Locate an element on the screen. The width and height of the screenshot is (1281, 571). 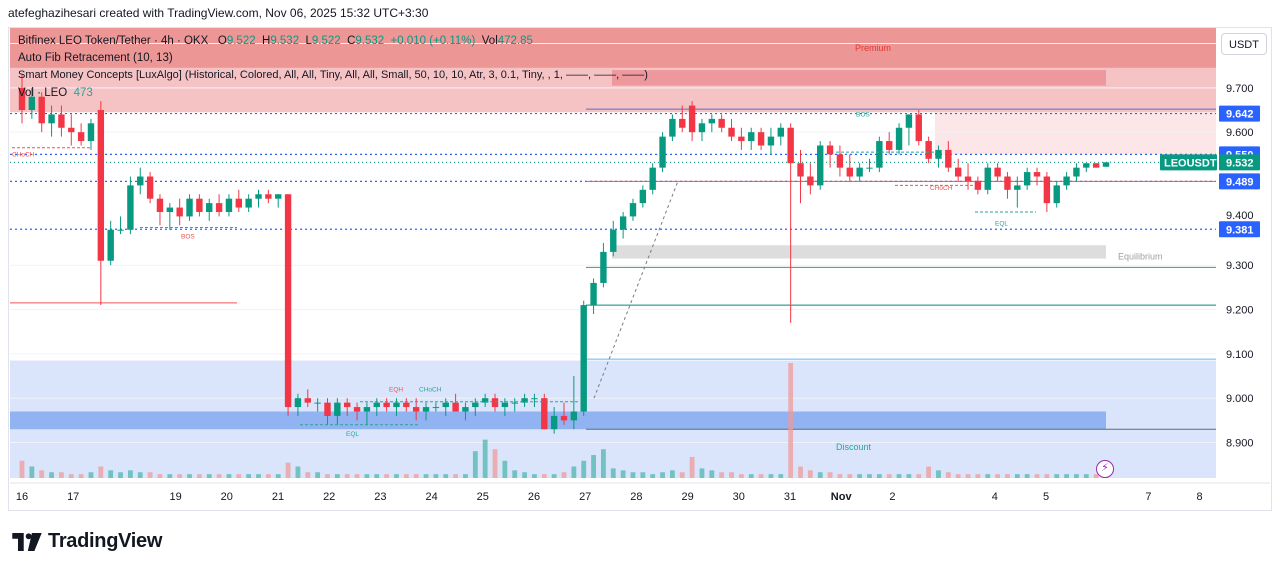
volume-indicator-name: Vol · LEO is located at coordinates (43, 93).